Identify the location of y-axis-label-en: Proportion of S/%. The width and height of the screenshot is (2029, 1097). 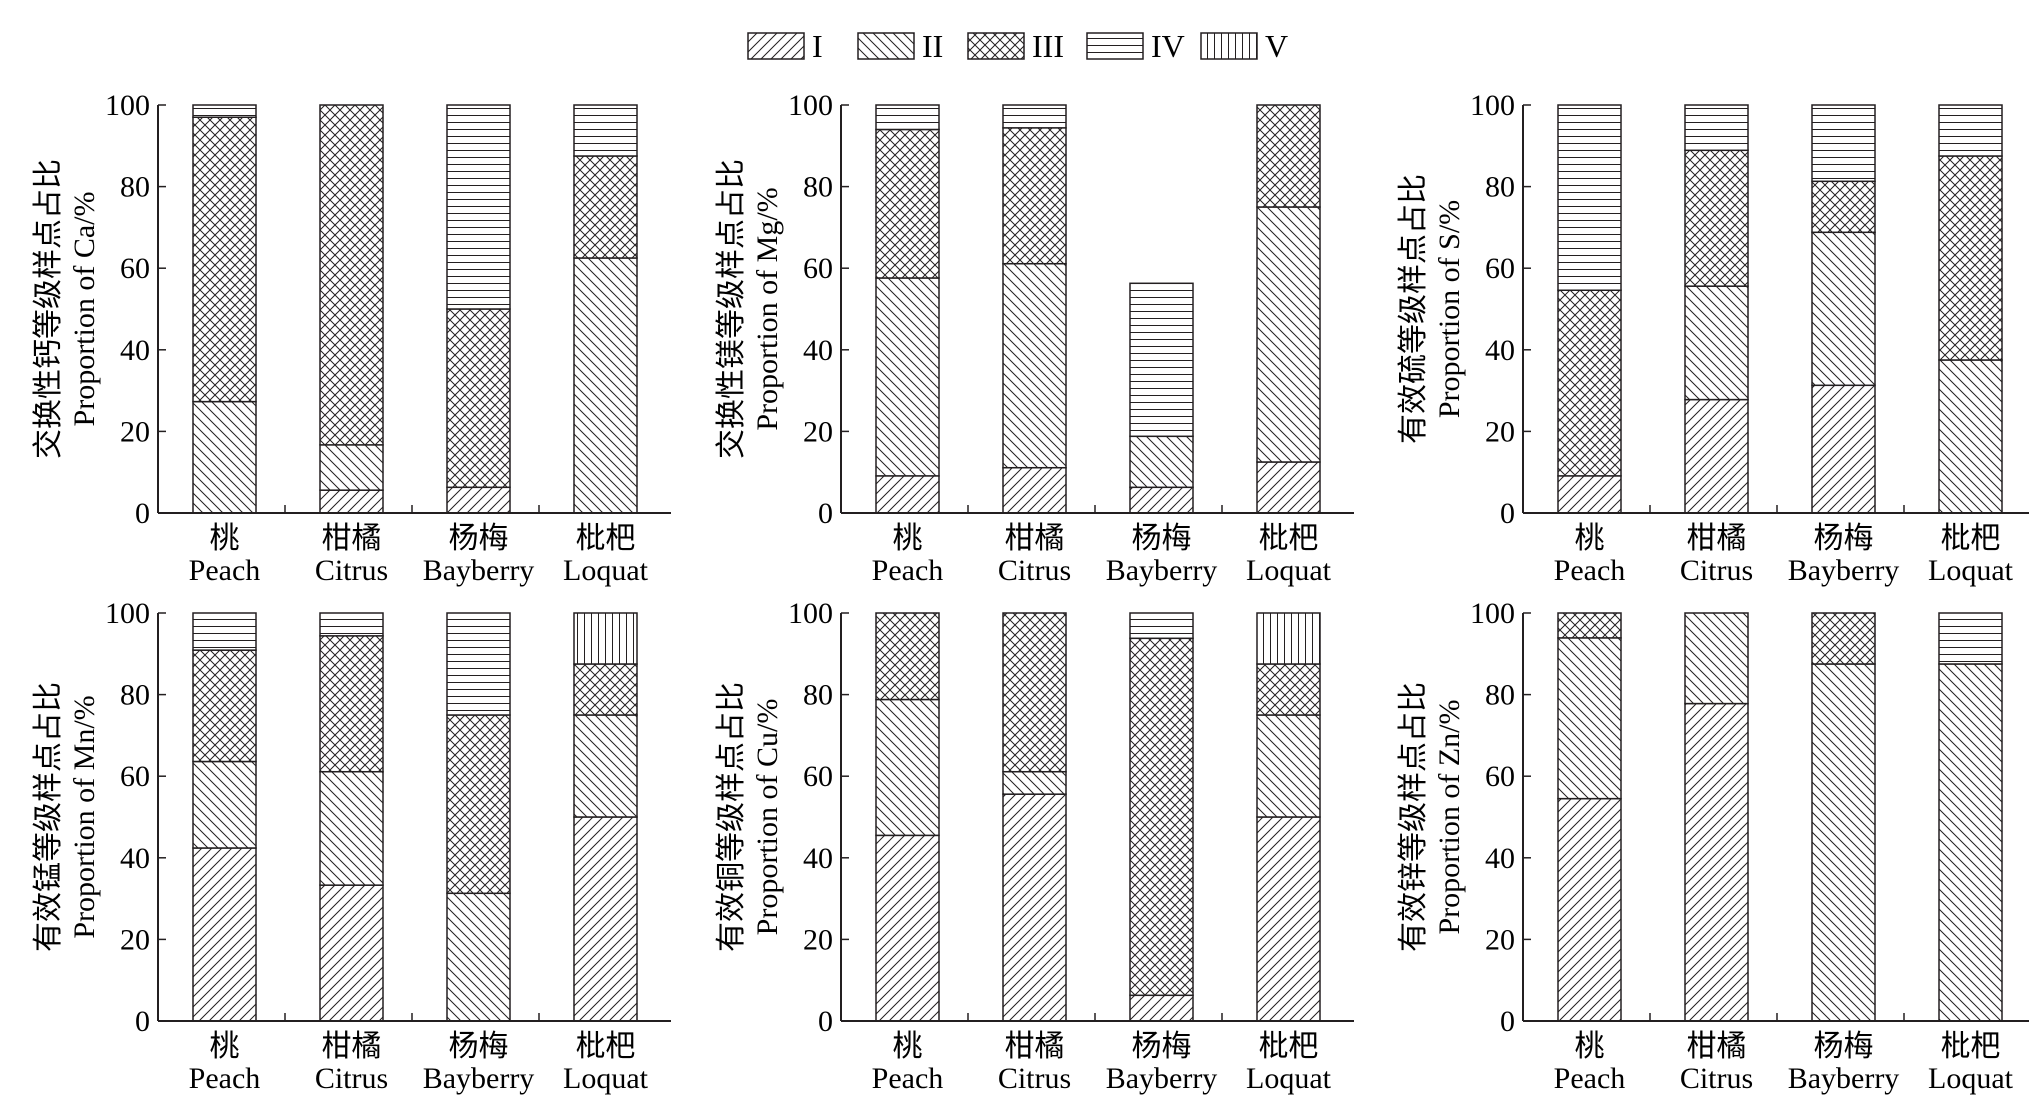
(1449, 309).